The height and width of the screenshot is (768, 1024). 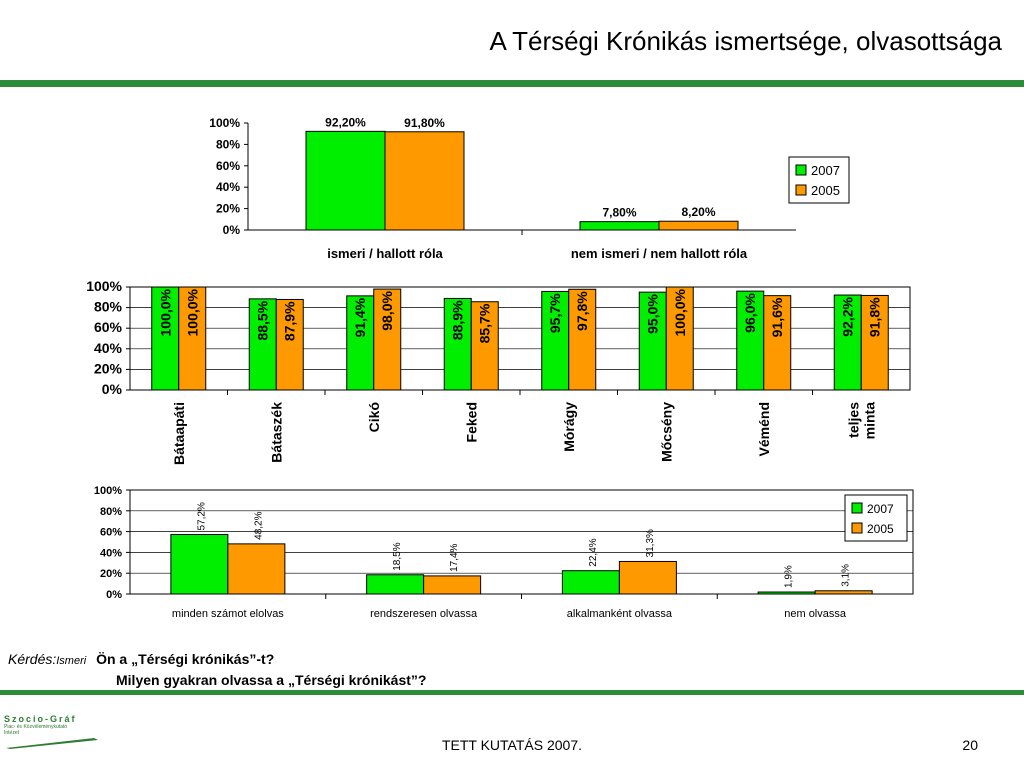 I want to click on c1-data-label: 87,9%, so click(x=290, y=321).